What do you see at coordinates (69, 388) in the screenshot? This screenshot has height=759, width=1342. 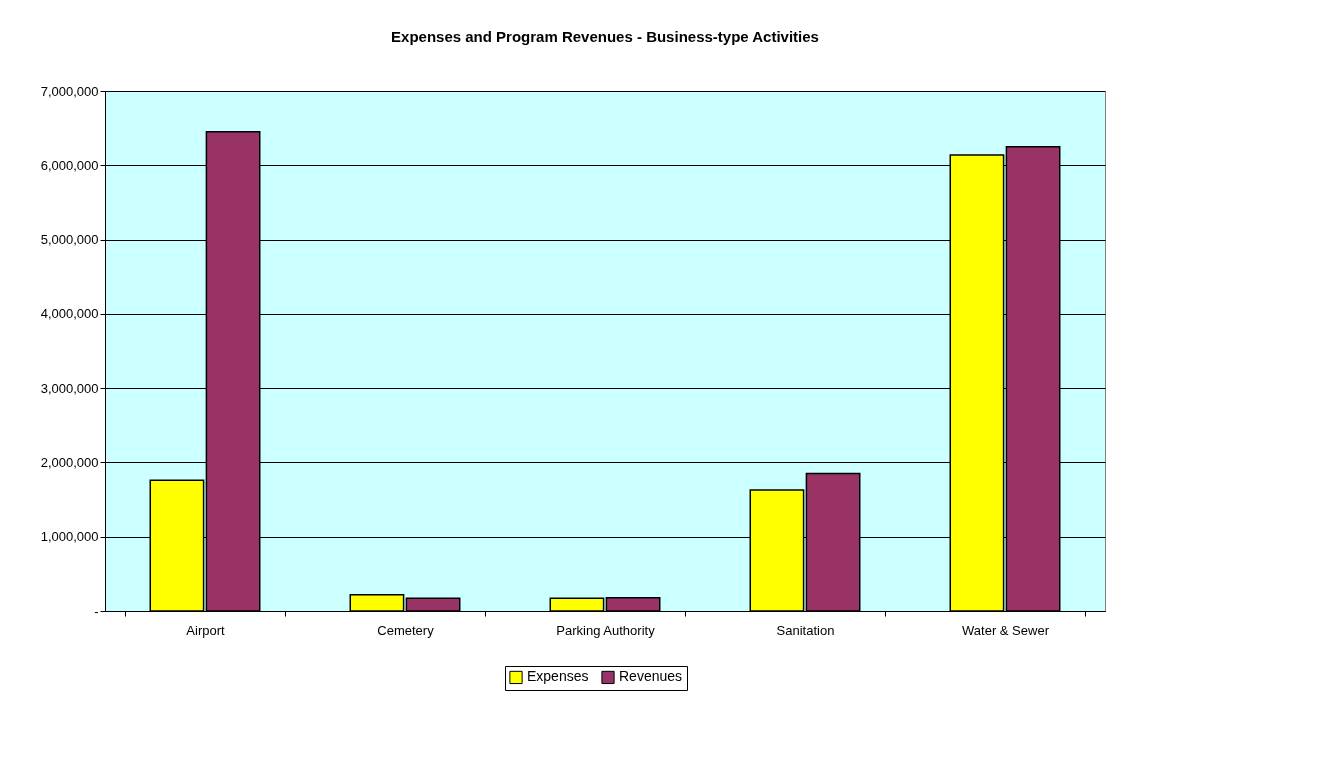 I see `y-tick-label: 3,000,000` at bounding box center [69, 388].